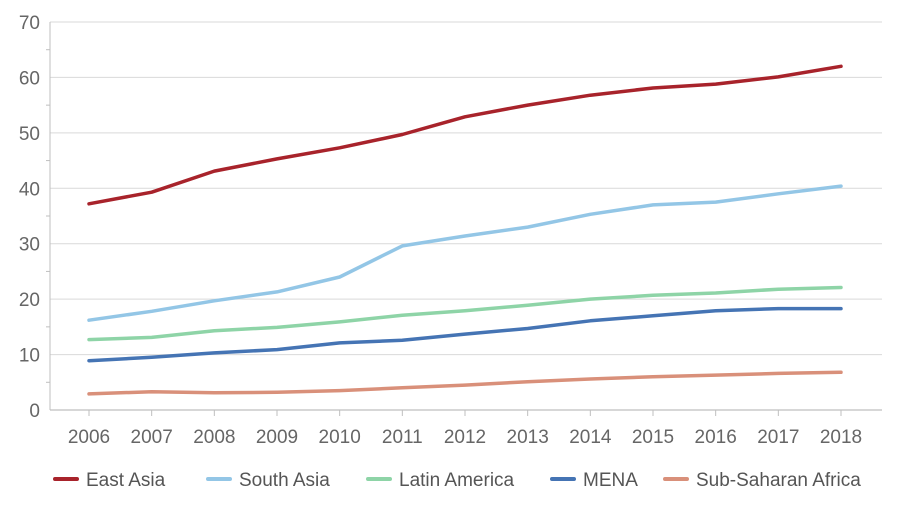 The image size is (900, 508). I want to click on series-line-mena, so click(465, 334).